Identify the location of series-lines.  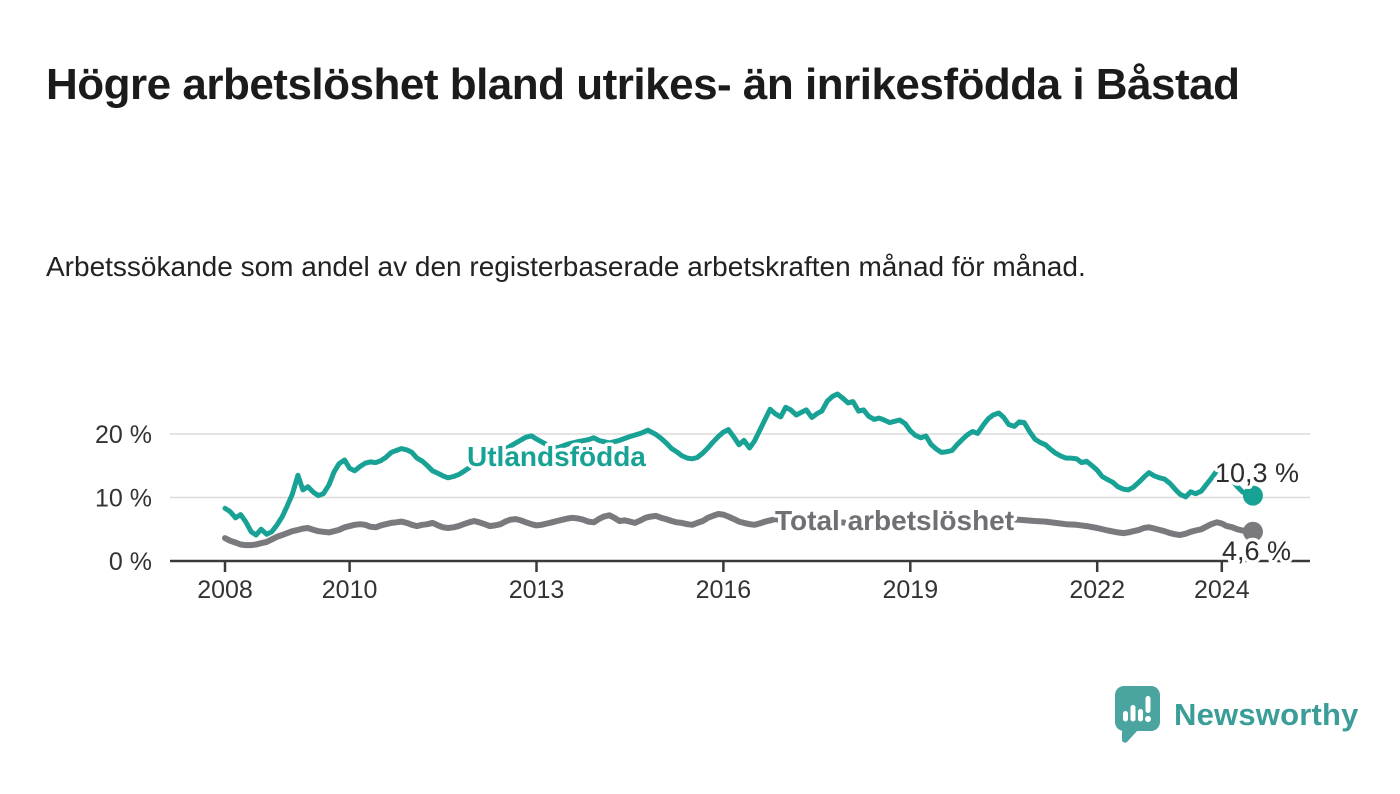
(742, 470).